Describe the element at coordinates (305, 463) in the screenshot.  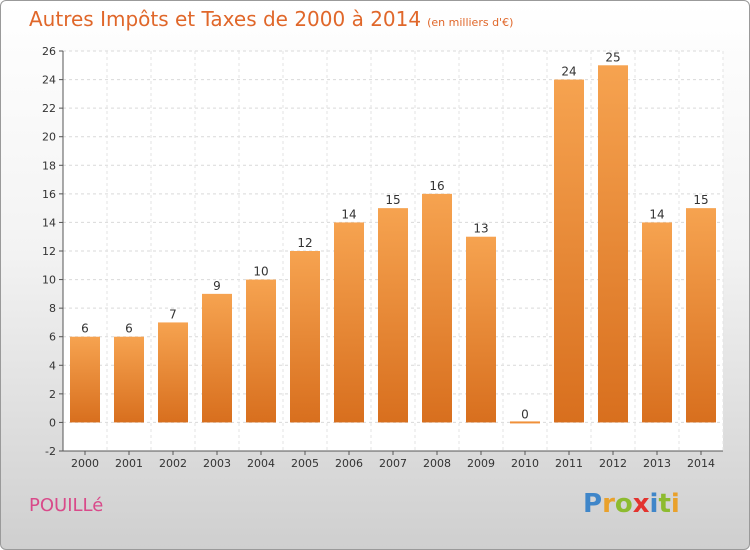
I see `x-tick-label-2005: 2005` at that location.